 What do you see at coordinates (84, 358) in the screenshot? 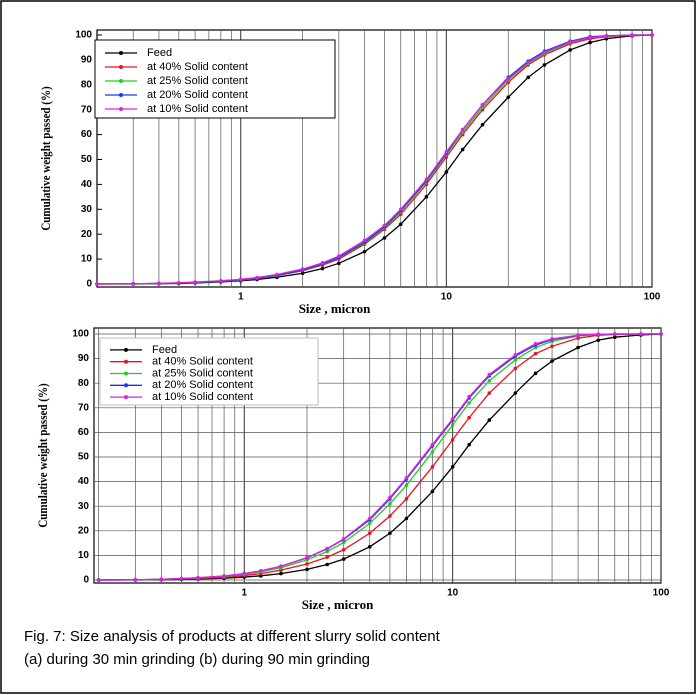
I see `y-tick-label: 90` at bounding box center [84, 358].